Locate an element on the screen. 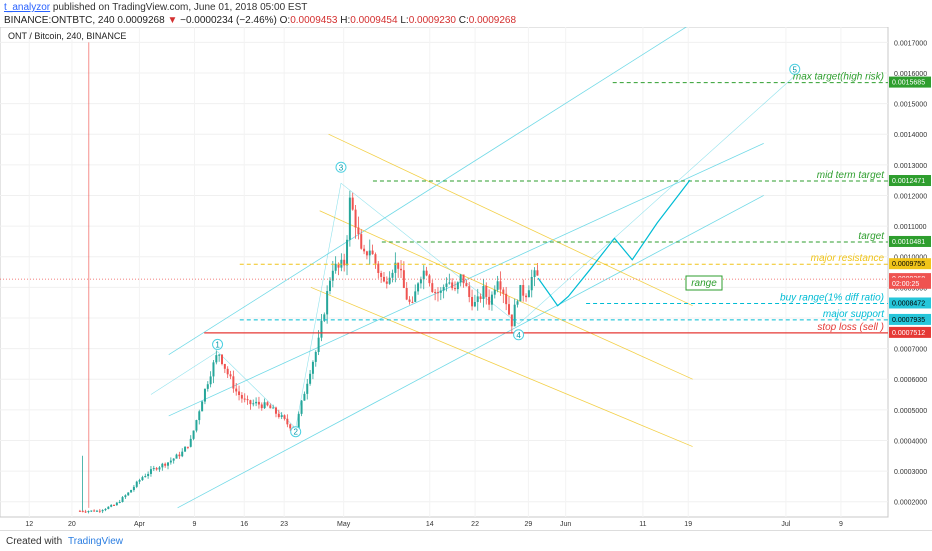 The height and width of the screenshot is (551, 932). price-tag-label: 0.0007512 is located at coordinates (908, 333).